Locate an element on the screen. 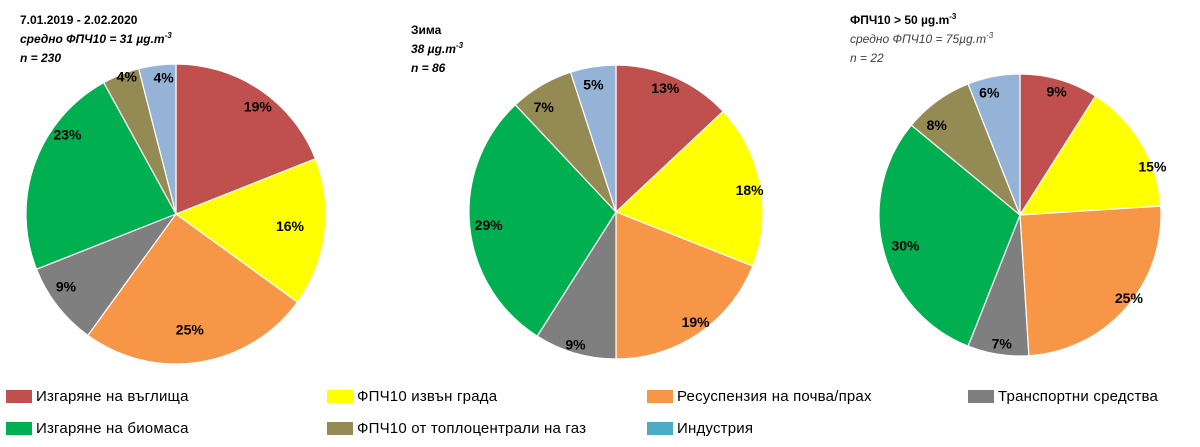 This screenshot has width=1200, height=447. legend-swatch-transport is located at coordinates (981, 396).